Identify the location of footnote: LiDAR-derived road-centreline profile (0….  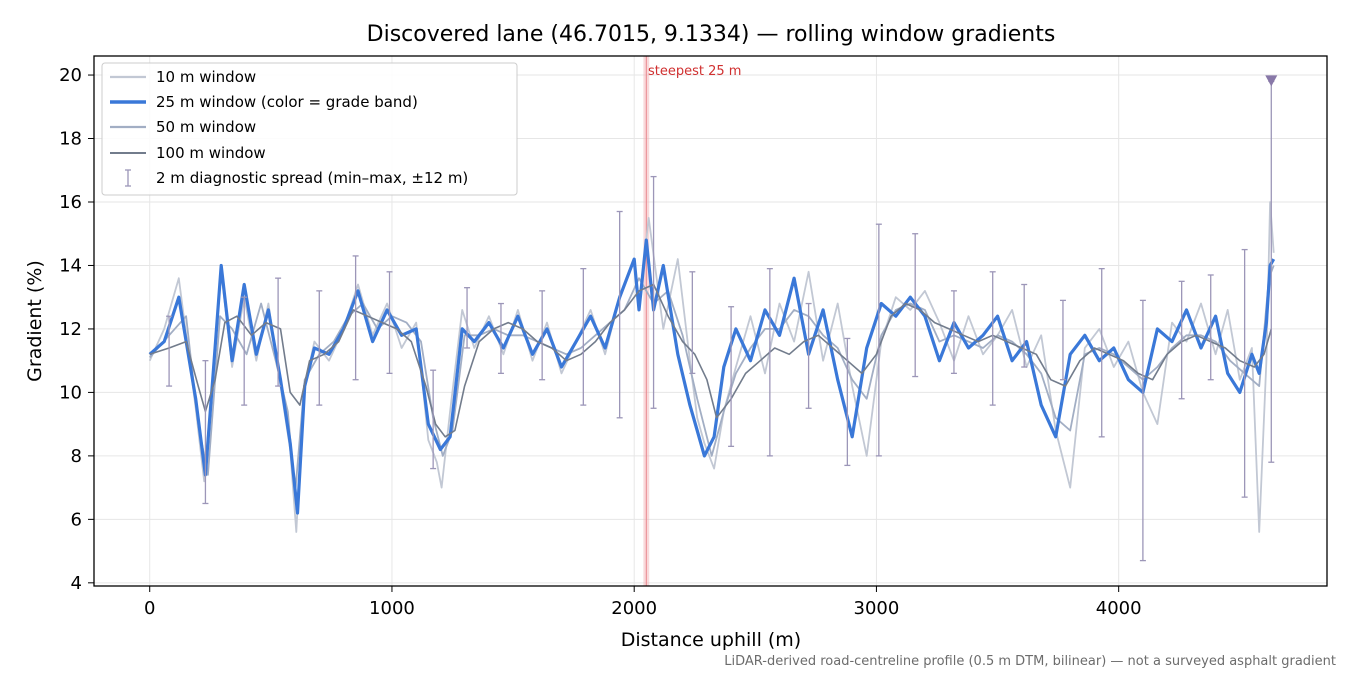
(1030, 661).